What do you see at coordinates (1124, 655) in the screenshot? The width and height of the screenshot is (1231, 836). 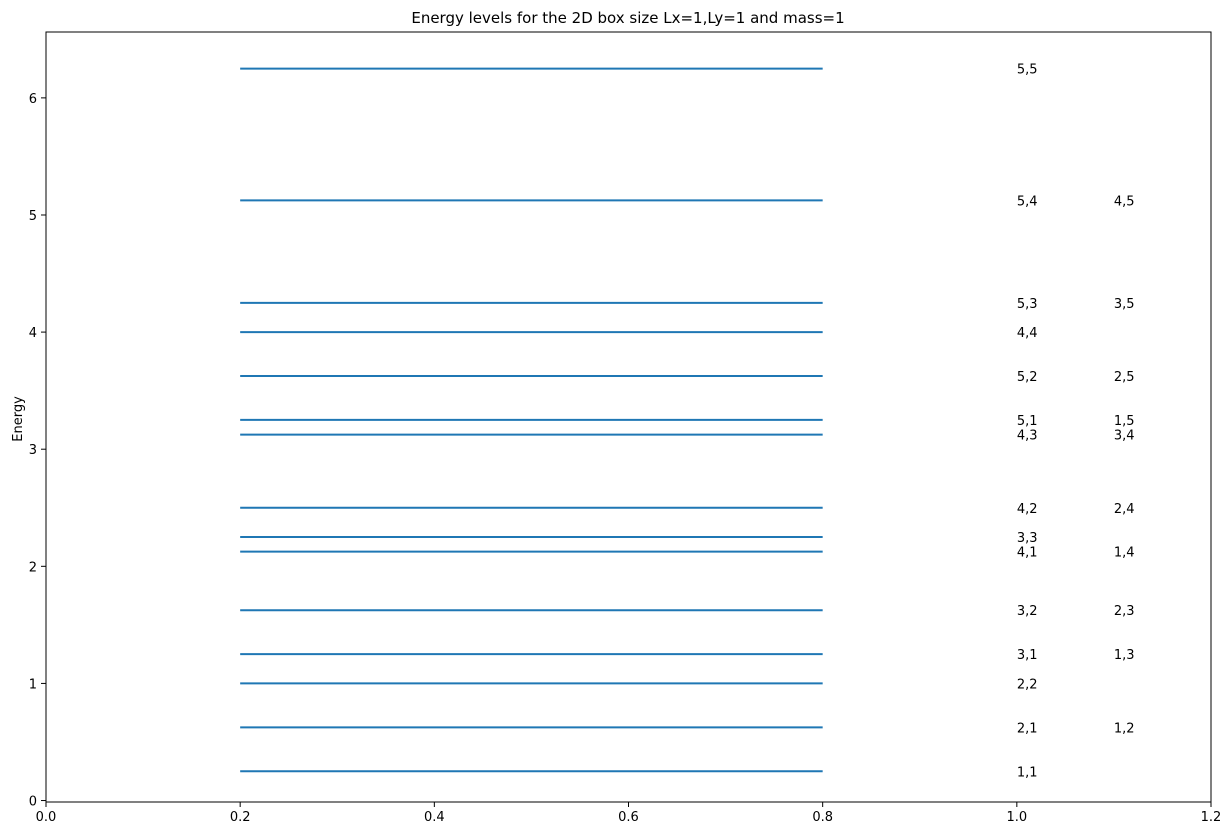 I see `level-label: 1,3` at bounding box center [1124, 655].